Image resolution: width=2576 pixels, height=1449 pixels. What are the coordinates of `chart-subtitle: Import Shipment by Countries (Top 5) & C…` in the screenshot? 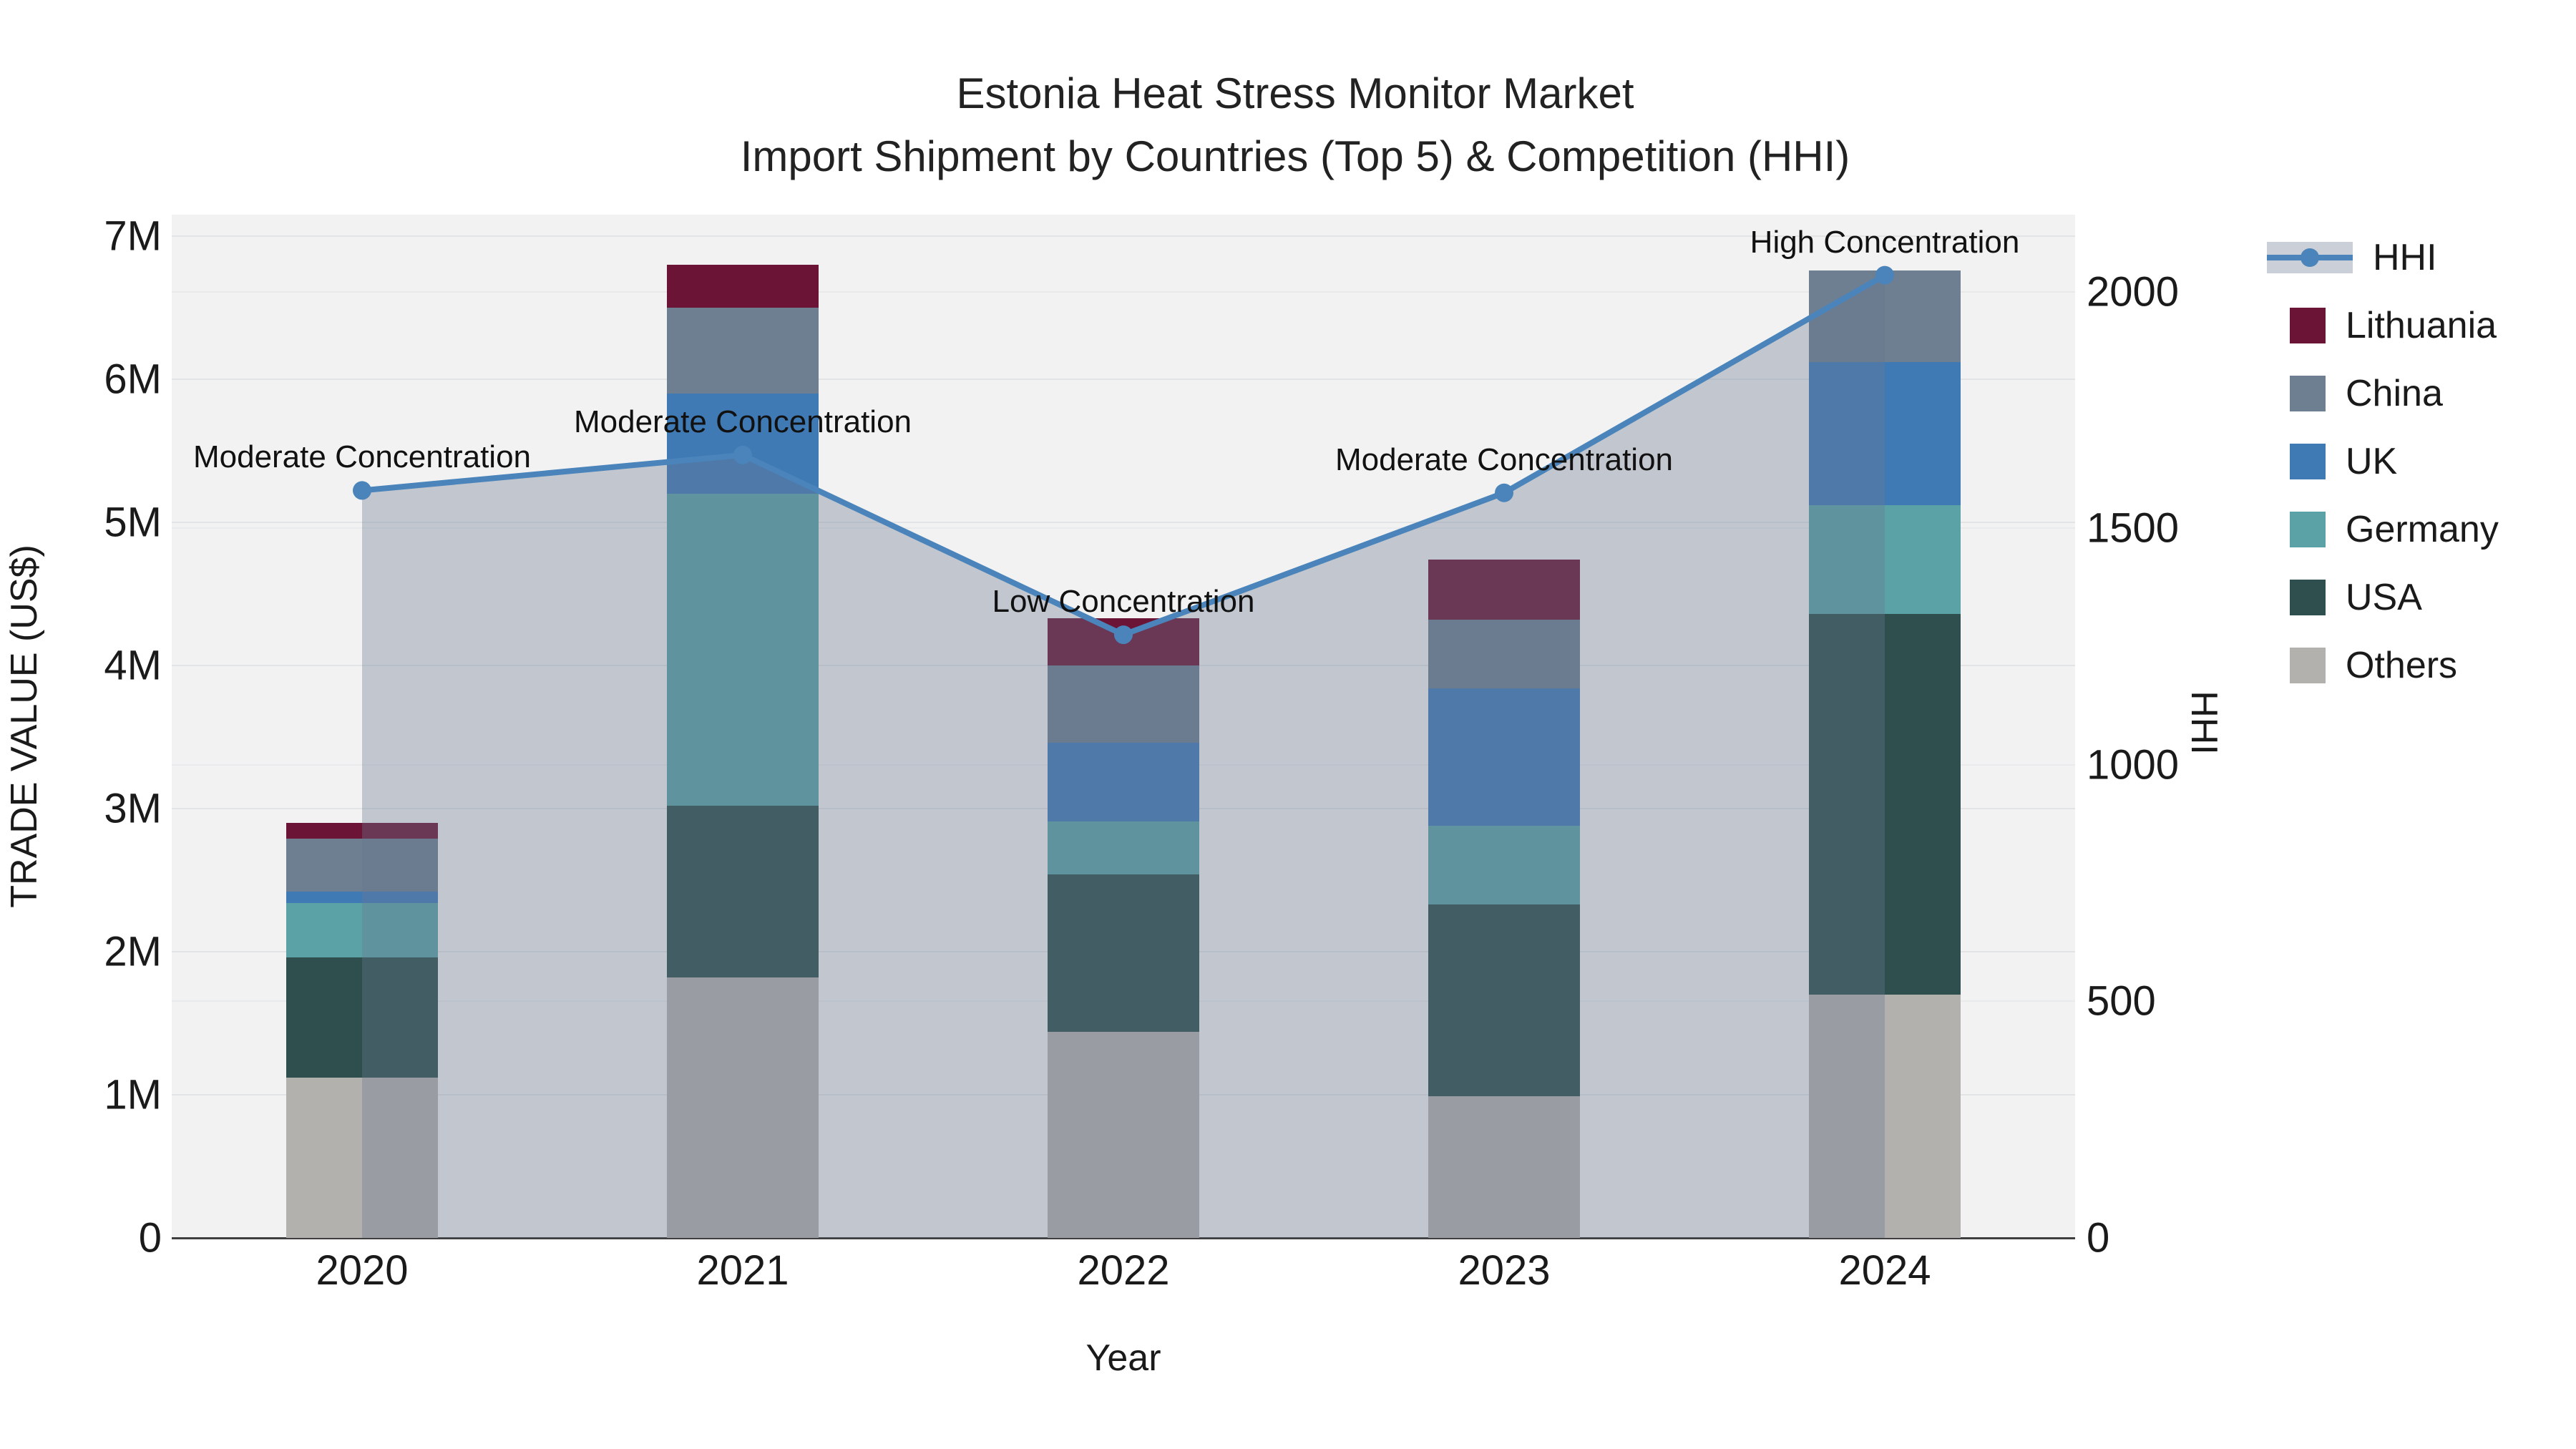 It's located at (1295, 156).